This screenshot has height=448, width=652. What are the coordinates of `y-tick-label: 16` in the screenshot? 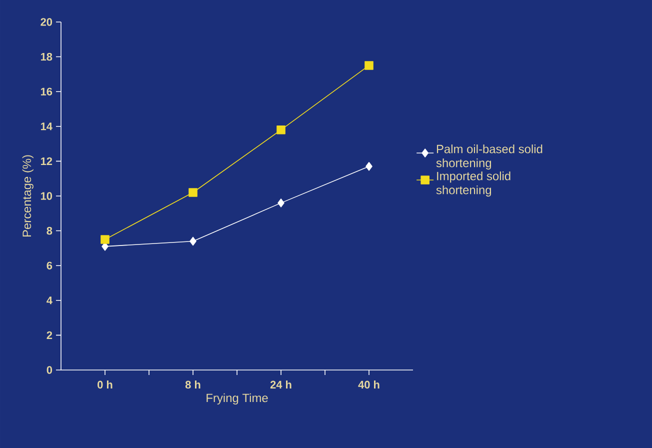 It's located at (46, 92).